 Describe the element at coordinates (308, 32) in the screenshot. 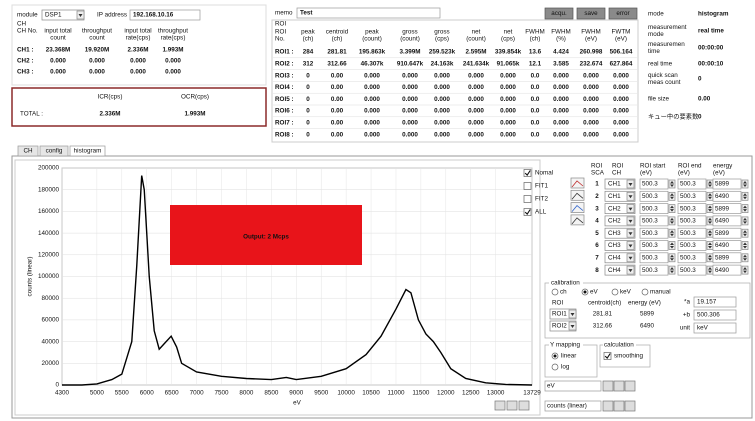

I see `column-header: peak` at that location.